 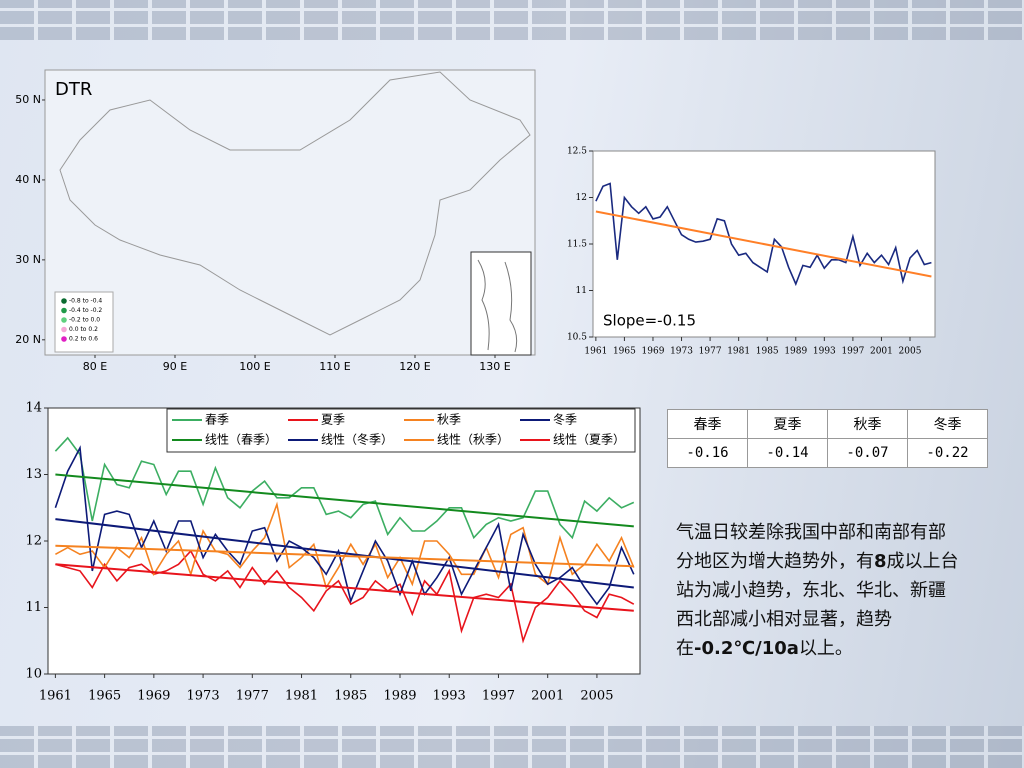 What do you see at coordinates (85, 301) in the screenshot?
I see `legend-label: -0.8 to -0.4` at bounding box center [85, 301].